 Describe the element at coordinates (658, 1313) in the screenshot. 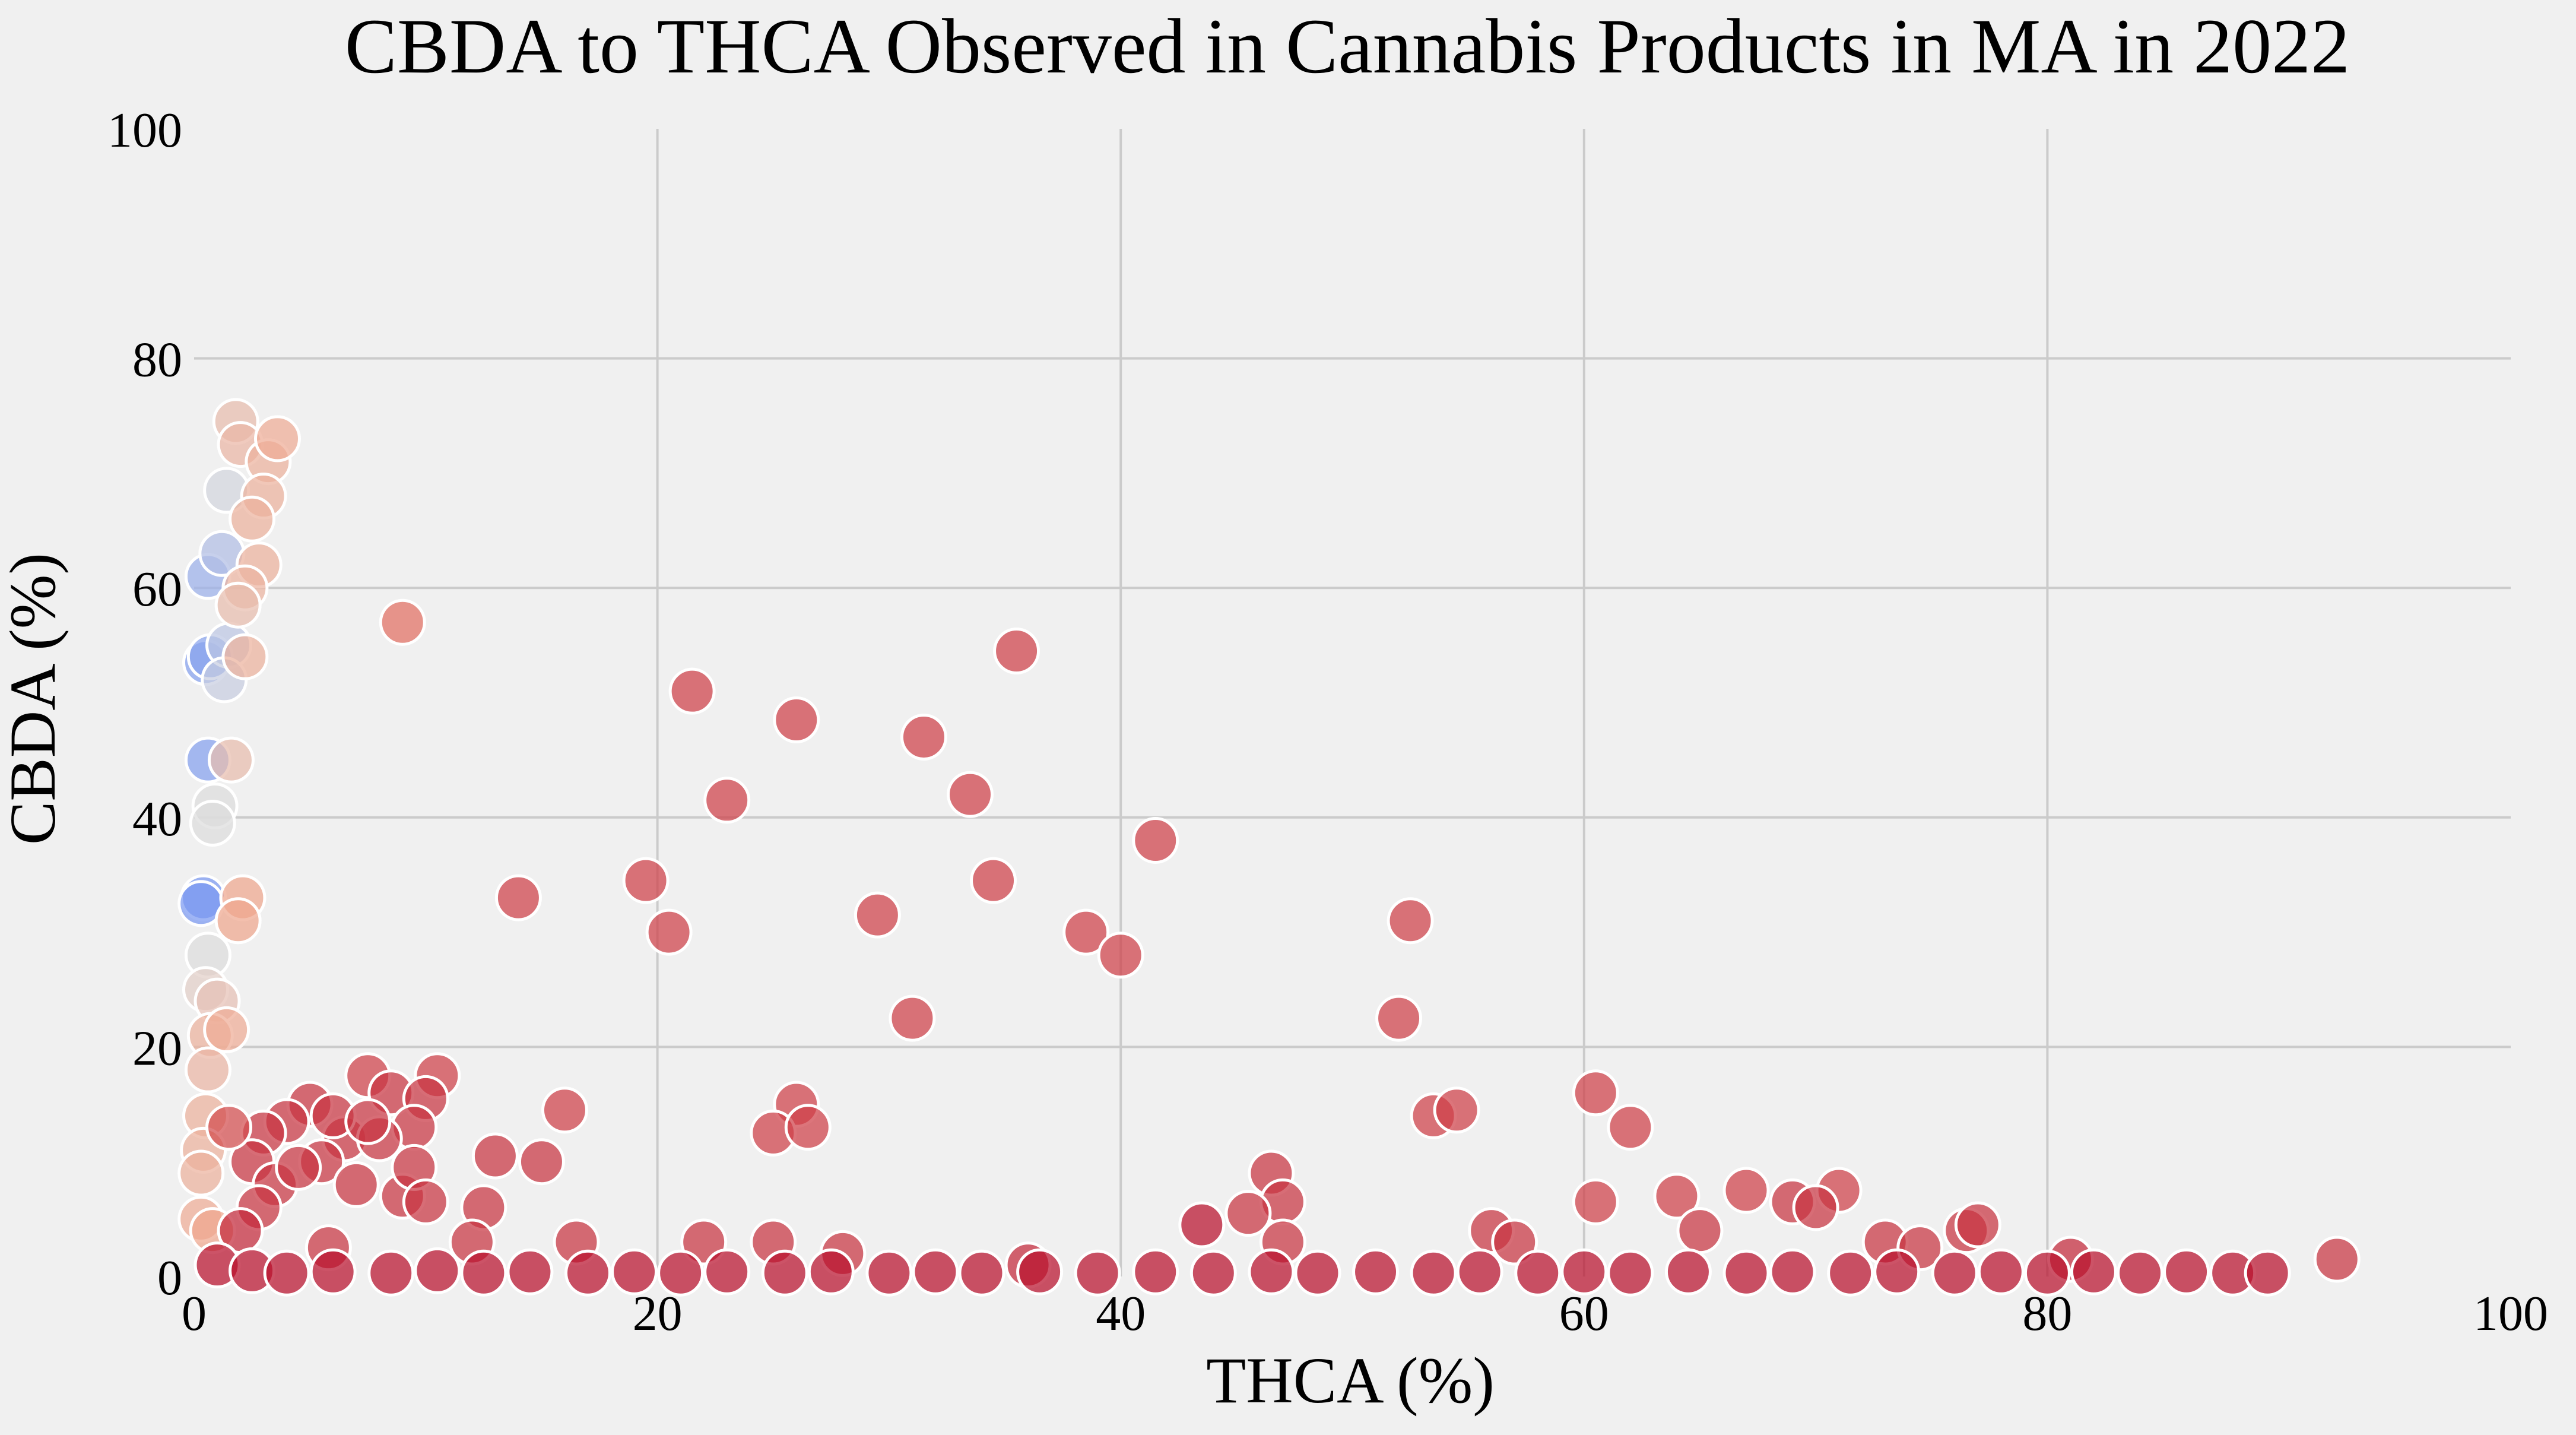

I see `x-tick-label: 20` at that location.